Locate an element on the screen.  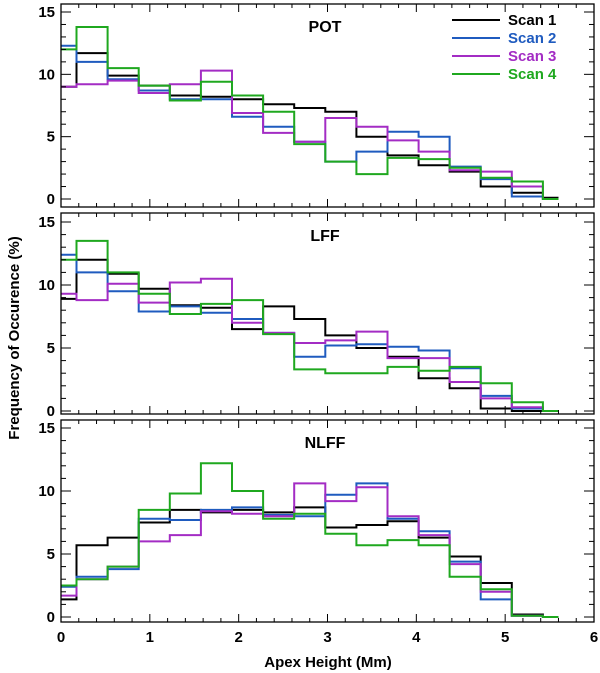
x-tick-label: 4 is located at coordinates (416, 637).